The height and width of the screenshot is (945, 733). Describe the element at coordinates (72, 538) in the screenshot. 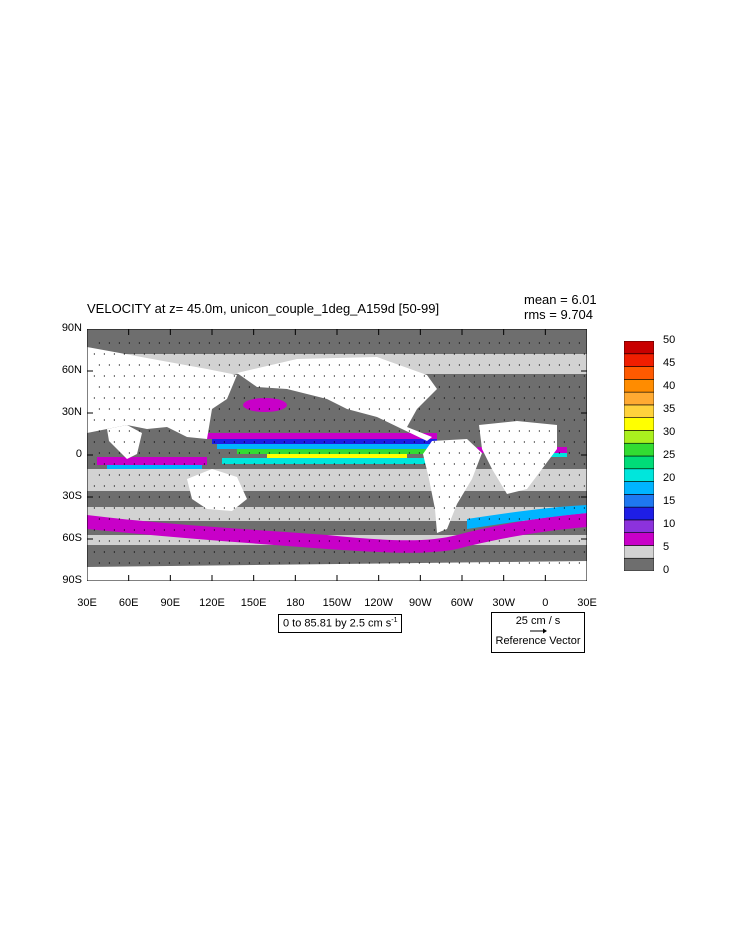

I see `y-tick-label: 60S` at that location.